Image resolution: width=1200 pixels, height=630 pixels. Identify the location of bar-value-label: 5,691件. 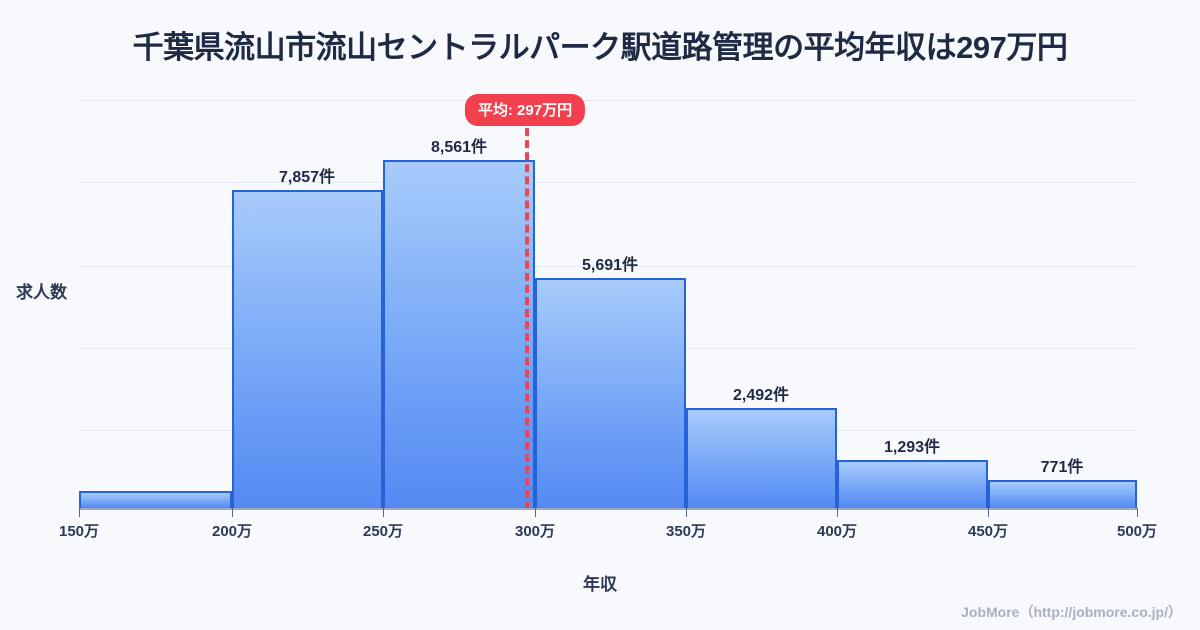
(610, 265).